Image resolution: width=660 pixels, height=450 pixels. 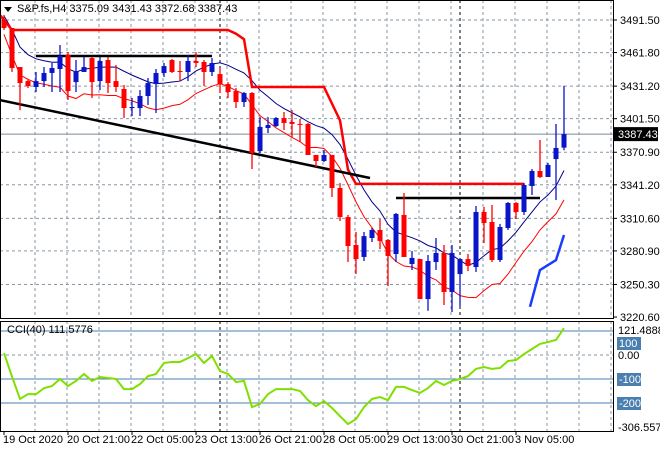 I want to click on cci-level-badge, so click(x=629, y=403).